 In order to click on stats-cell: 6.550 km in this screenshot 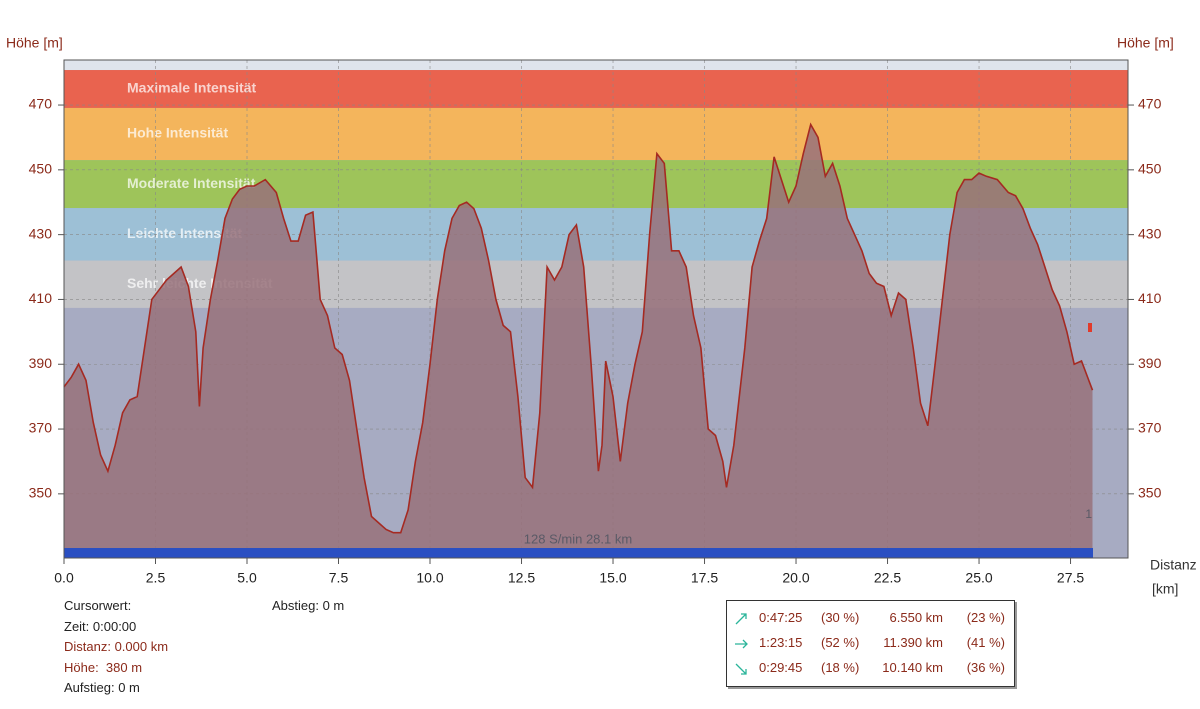, I will do `click(916, 617)`.